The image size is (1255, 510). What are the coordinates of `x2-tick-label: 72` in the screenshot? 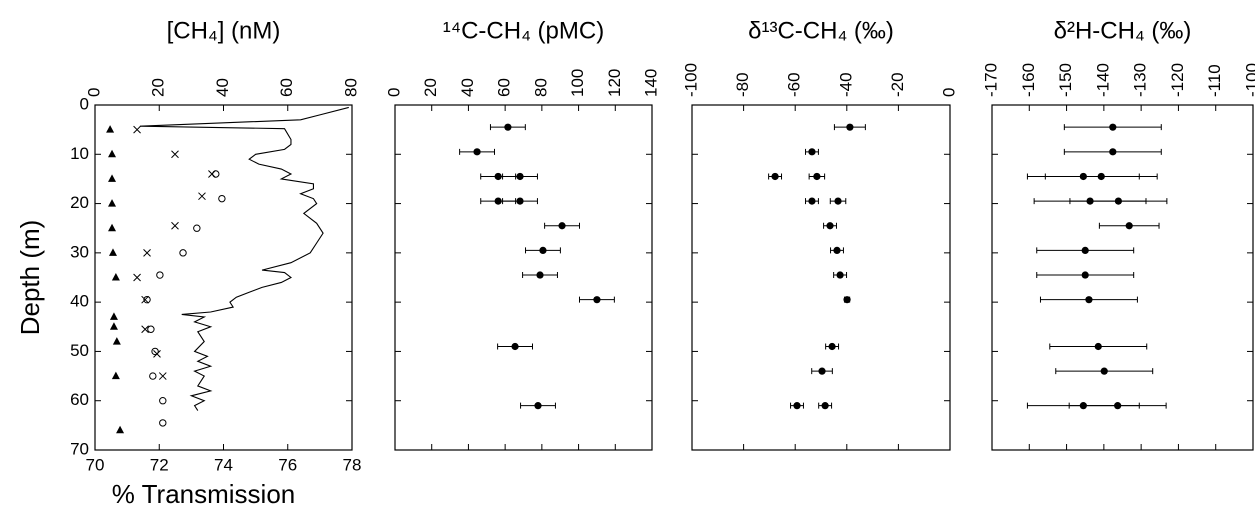 It's located at (159, 464).